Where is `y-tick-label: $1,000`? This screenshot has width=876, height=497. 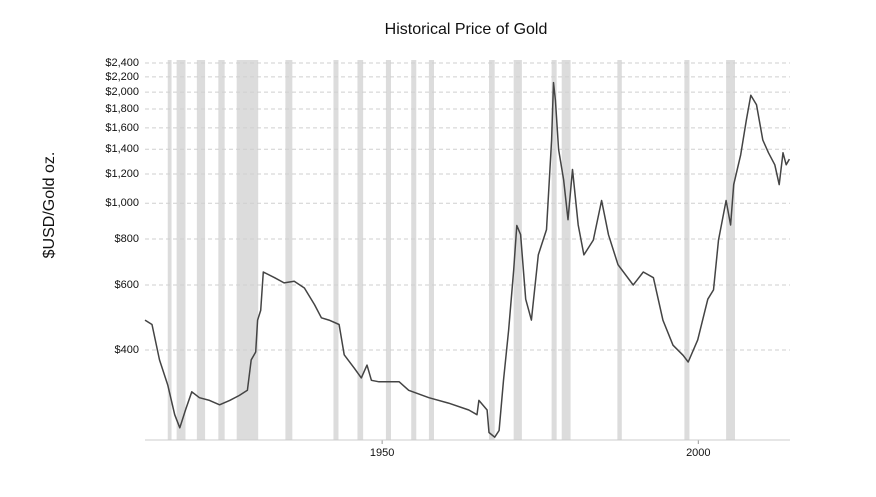 y-tick-label: $1,000 is located at coordinates (122, 203).